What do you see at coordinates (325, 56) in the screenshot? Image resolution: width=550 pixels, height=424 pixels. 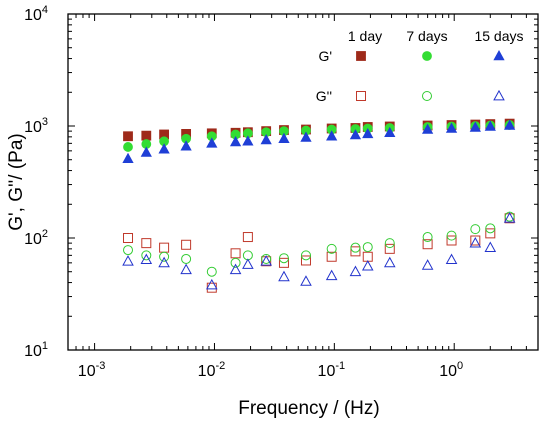 I see `legend-row-label: G'` at bounding box center [325, 56].